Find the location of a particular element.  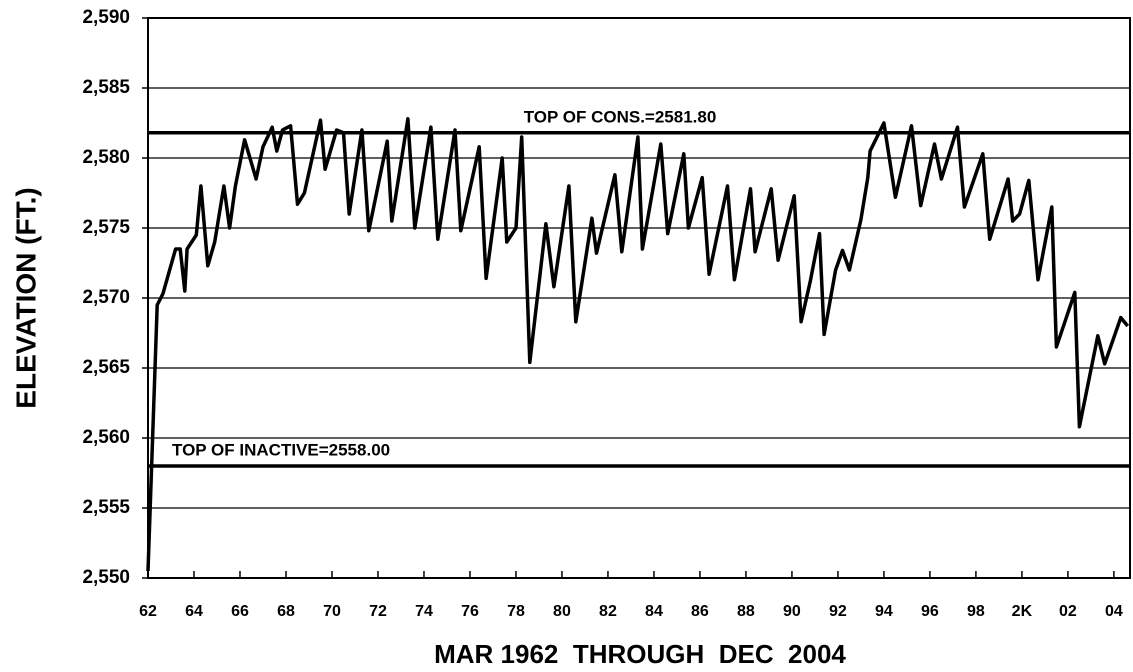

x-tick-label: 68 is located at coordinates (286, 611).